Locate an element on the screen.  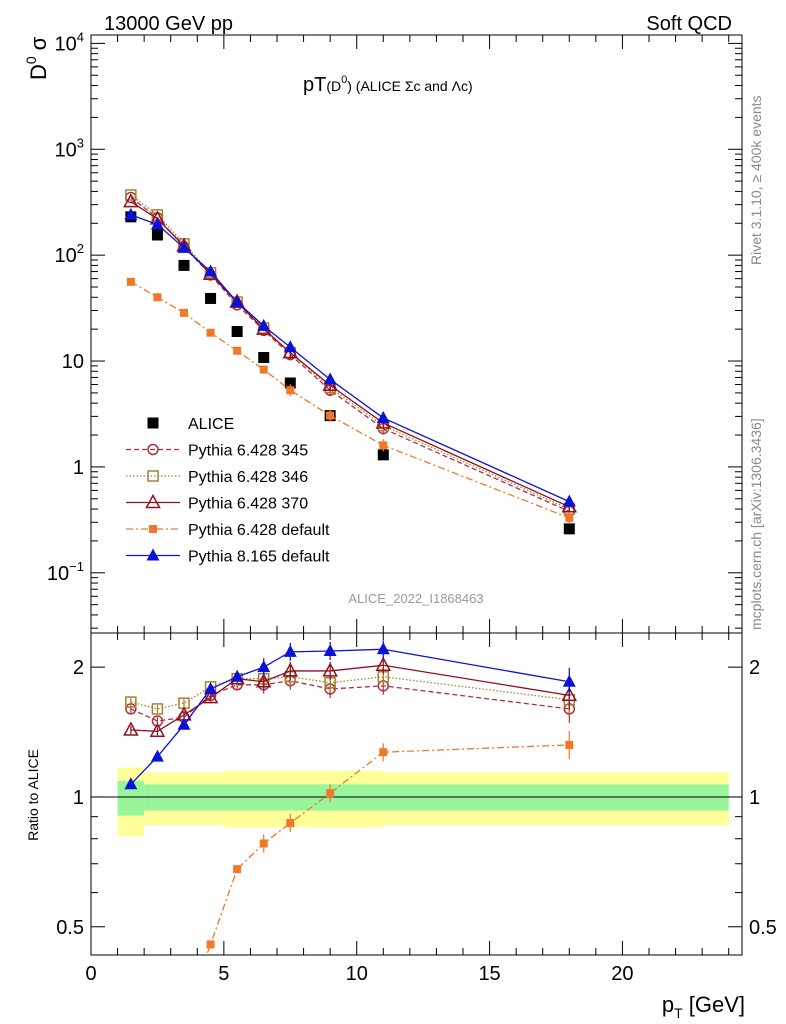
main-ytick-label: 10⁻¹ is located at coordinates (65, 572).